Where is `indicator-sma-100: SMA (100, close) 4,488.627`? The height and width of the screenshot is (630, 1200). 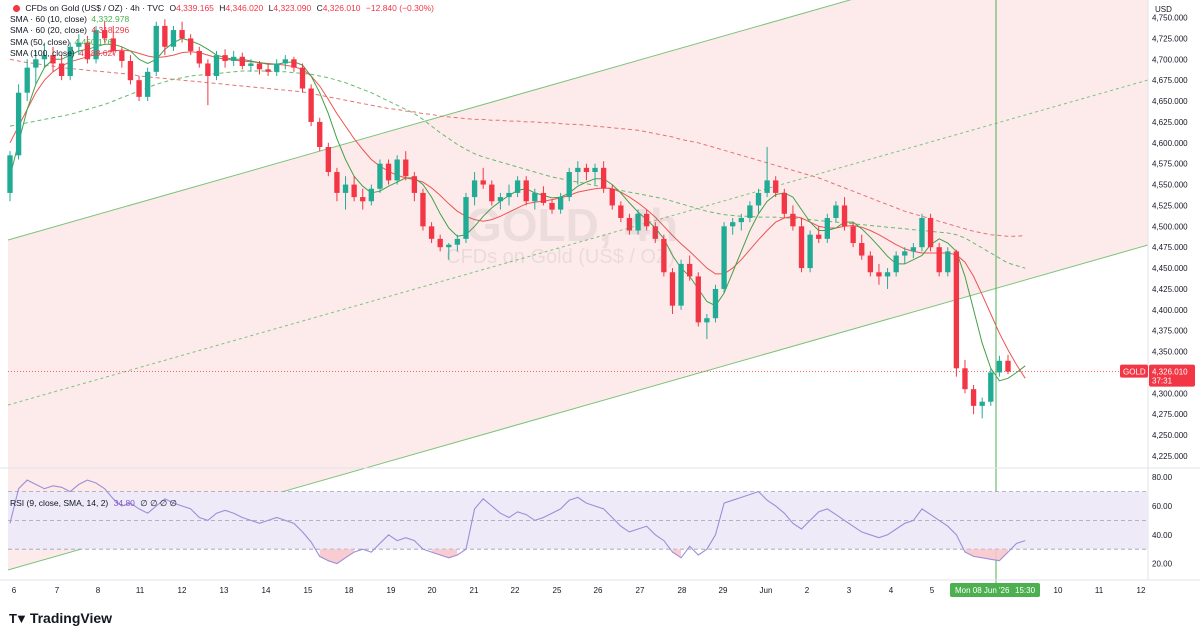 indicator-sma-100: SMA (100, close) 4,488.627 is located at coordinates (63, 52).